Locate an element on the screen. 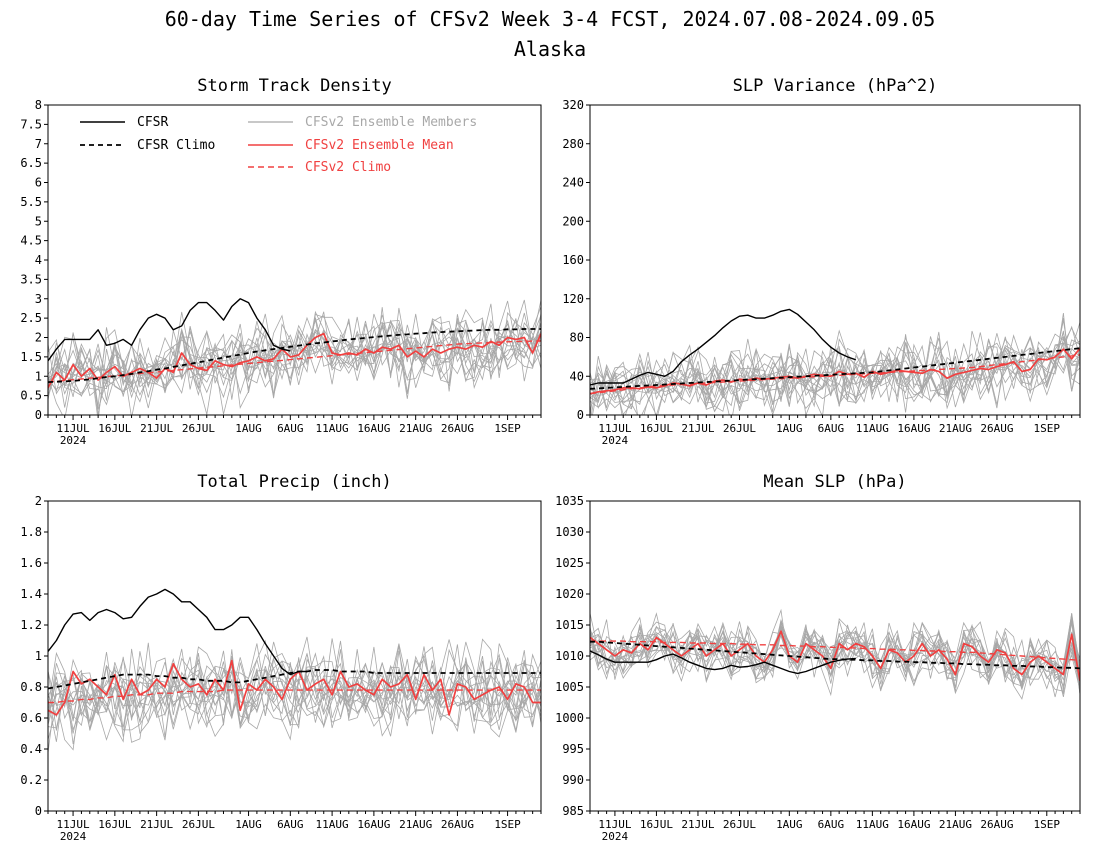  total-precip-x-tick-label: 16AUG is located at coordinates (373, 824).